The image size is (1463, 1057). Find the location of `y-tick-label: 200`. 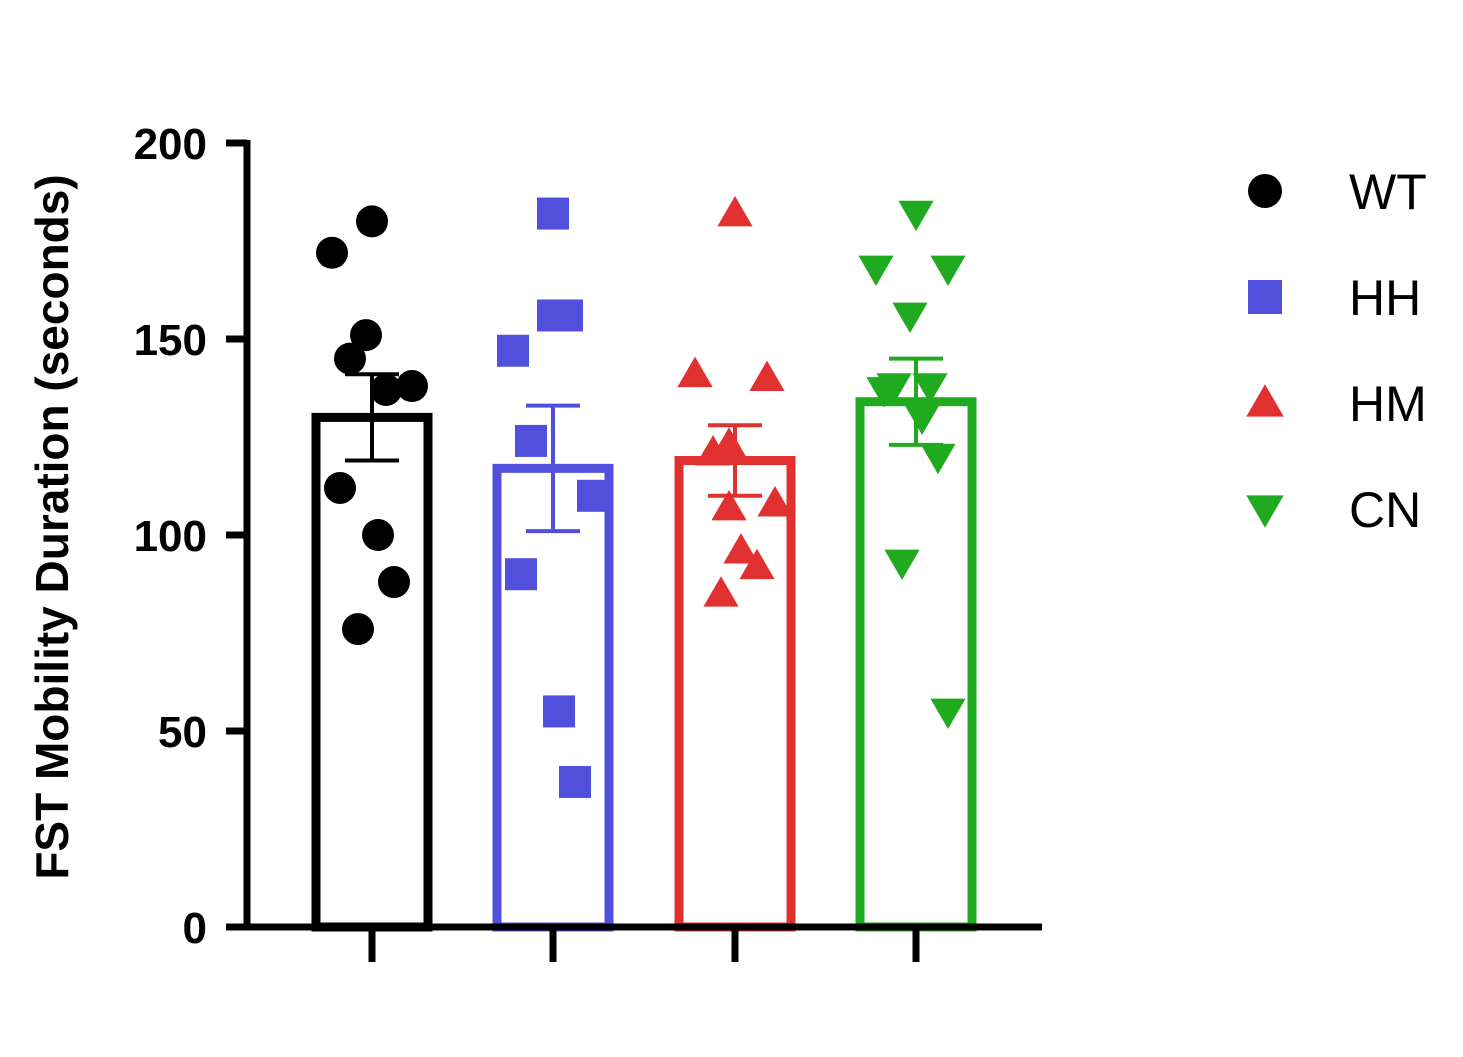

y-tick-label: 200 is located at coordinates (170, 144).